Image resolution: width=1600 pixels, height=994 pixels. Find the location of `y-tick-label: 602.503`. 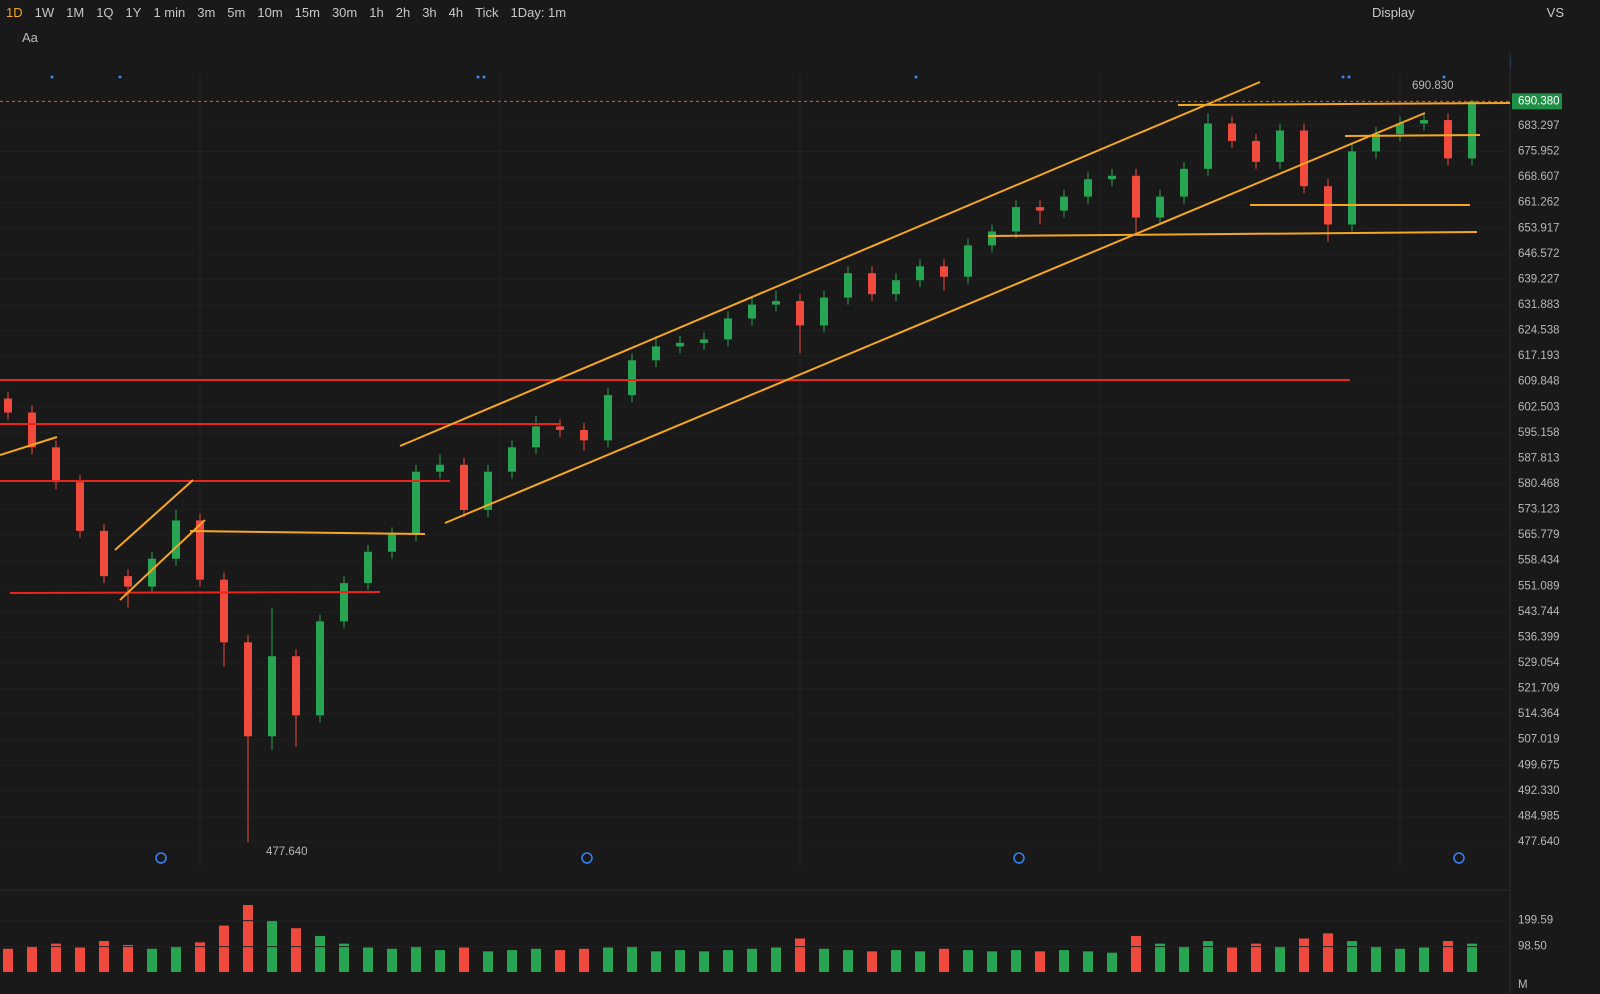

y-tick-label: 602.503 is located at coordinates (1539, 407).